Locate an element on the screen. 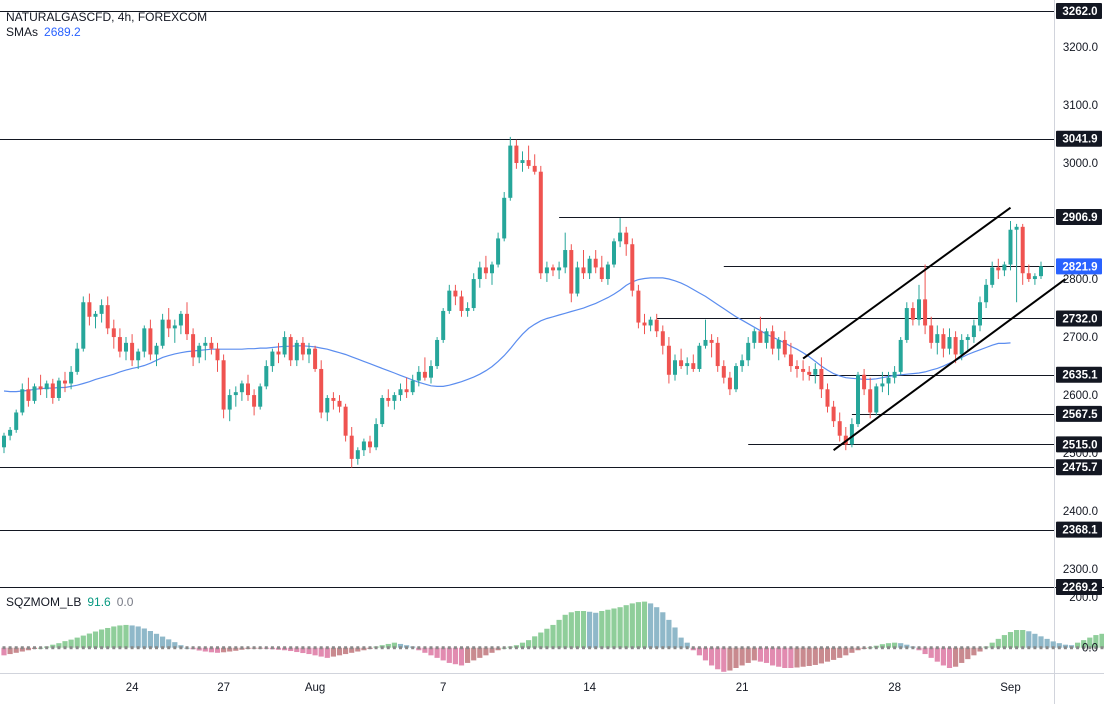 This screenshot has height=709, width=1104. exchange: FOREXCOM is located at coordinates (172, 17).